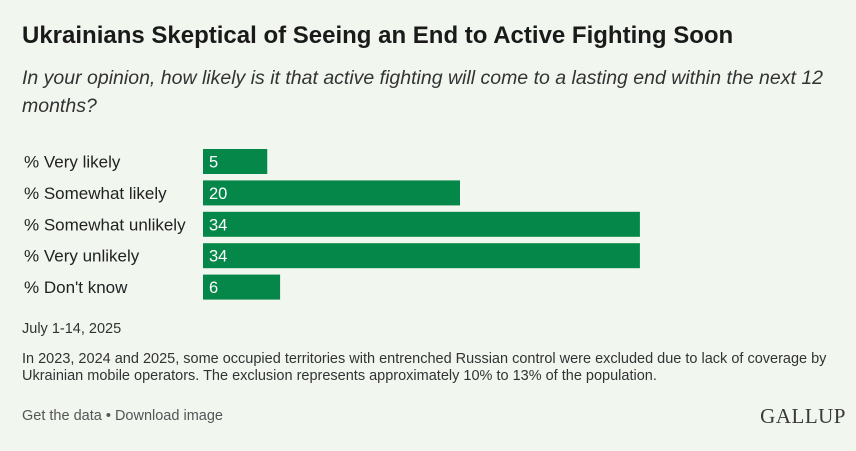  What do you see at coordinates (95, 193) in the screenshot?
I see `category-label: % Somewhat likely` at bounding box center [95, 193].